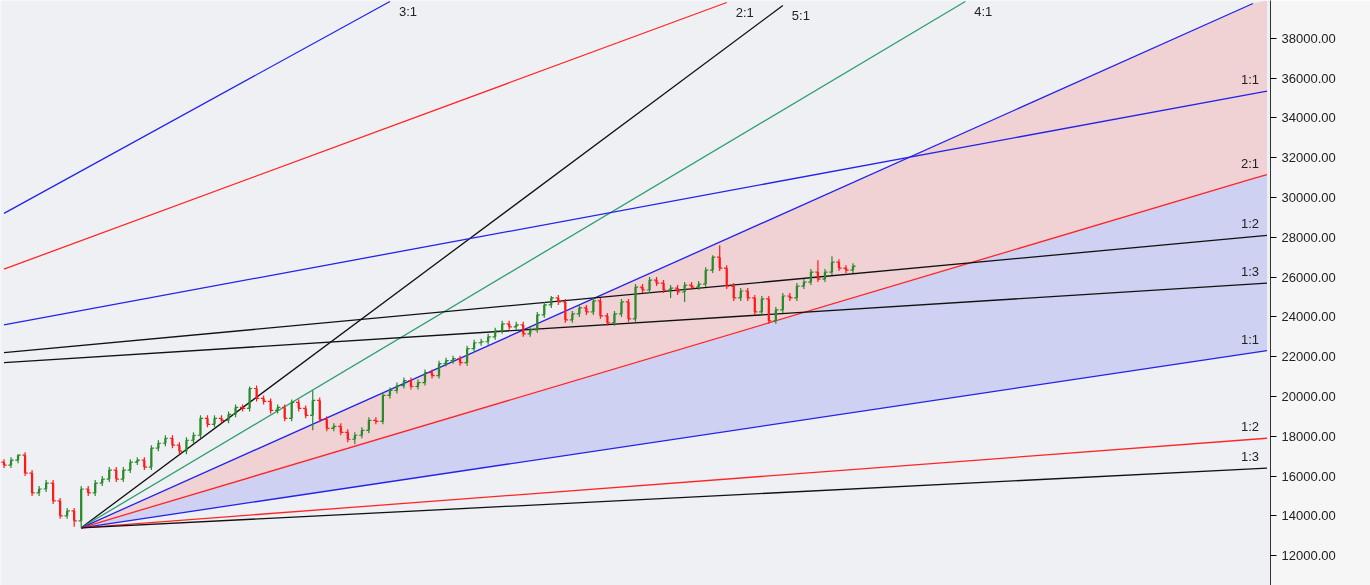 This screenshot has width=1370, height=585. I want to click on series-label: 3:1, so click(407, 12).